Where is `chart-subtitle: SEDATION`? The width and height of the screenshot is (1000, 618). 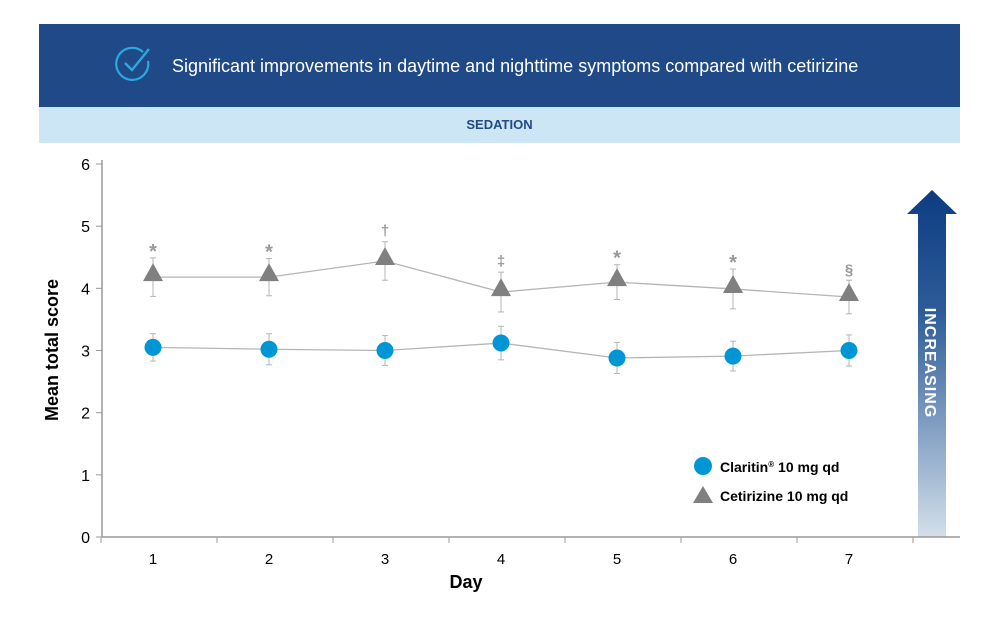
chart-subtitle: SEDATION is located at coordinates (499, 125).